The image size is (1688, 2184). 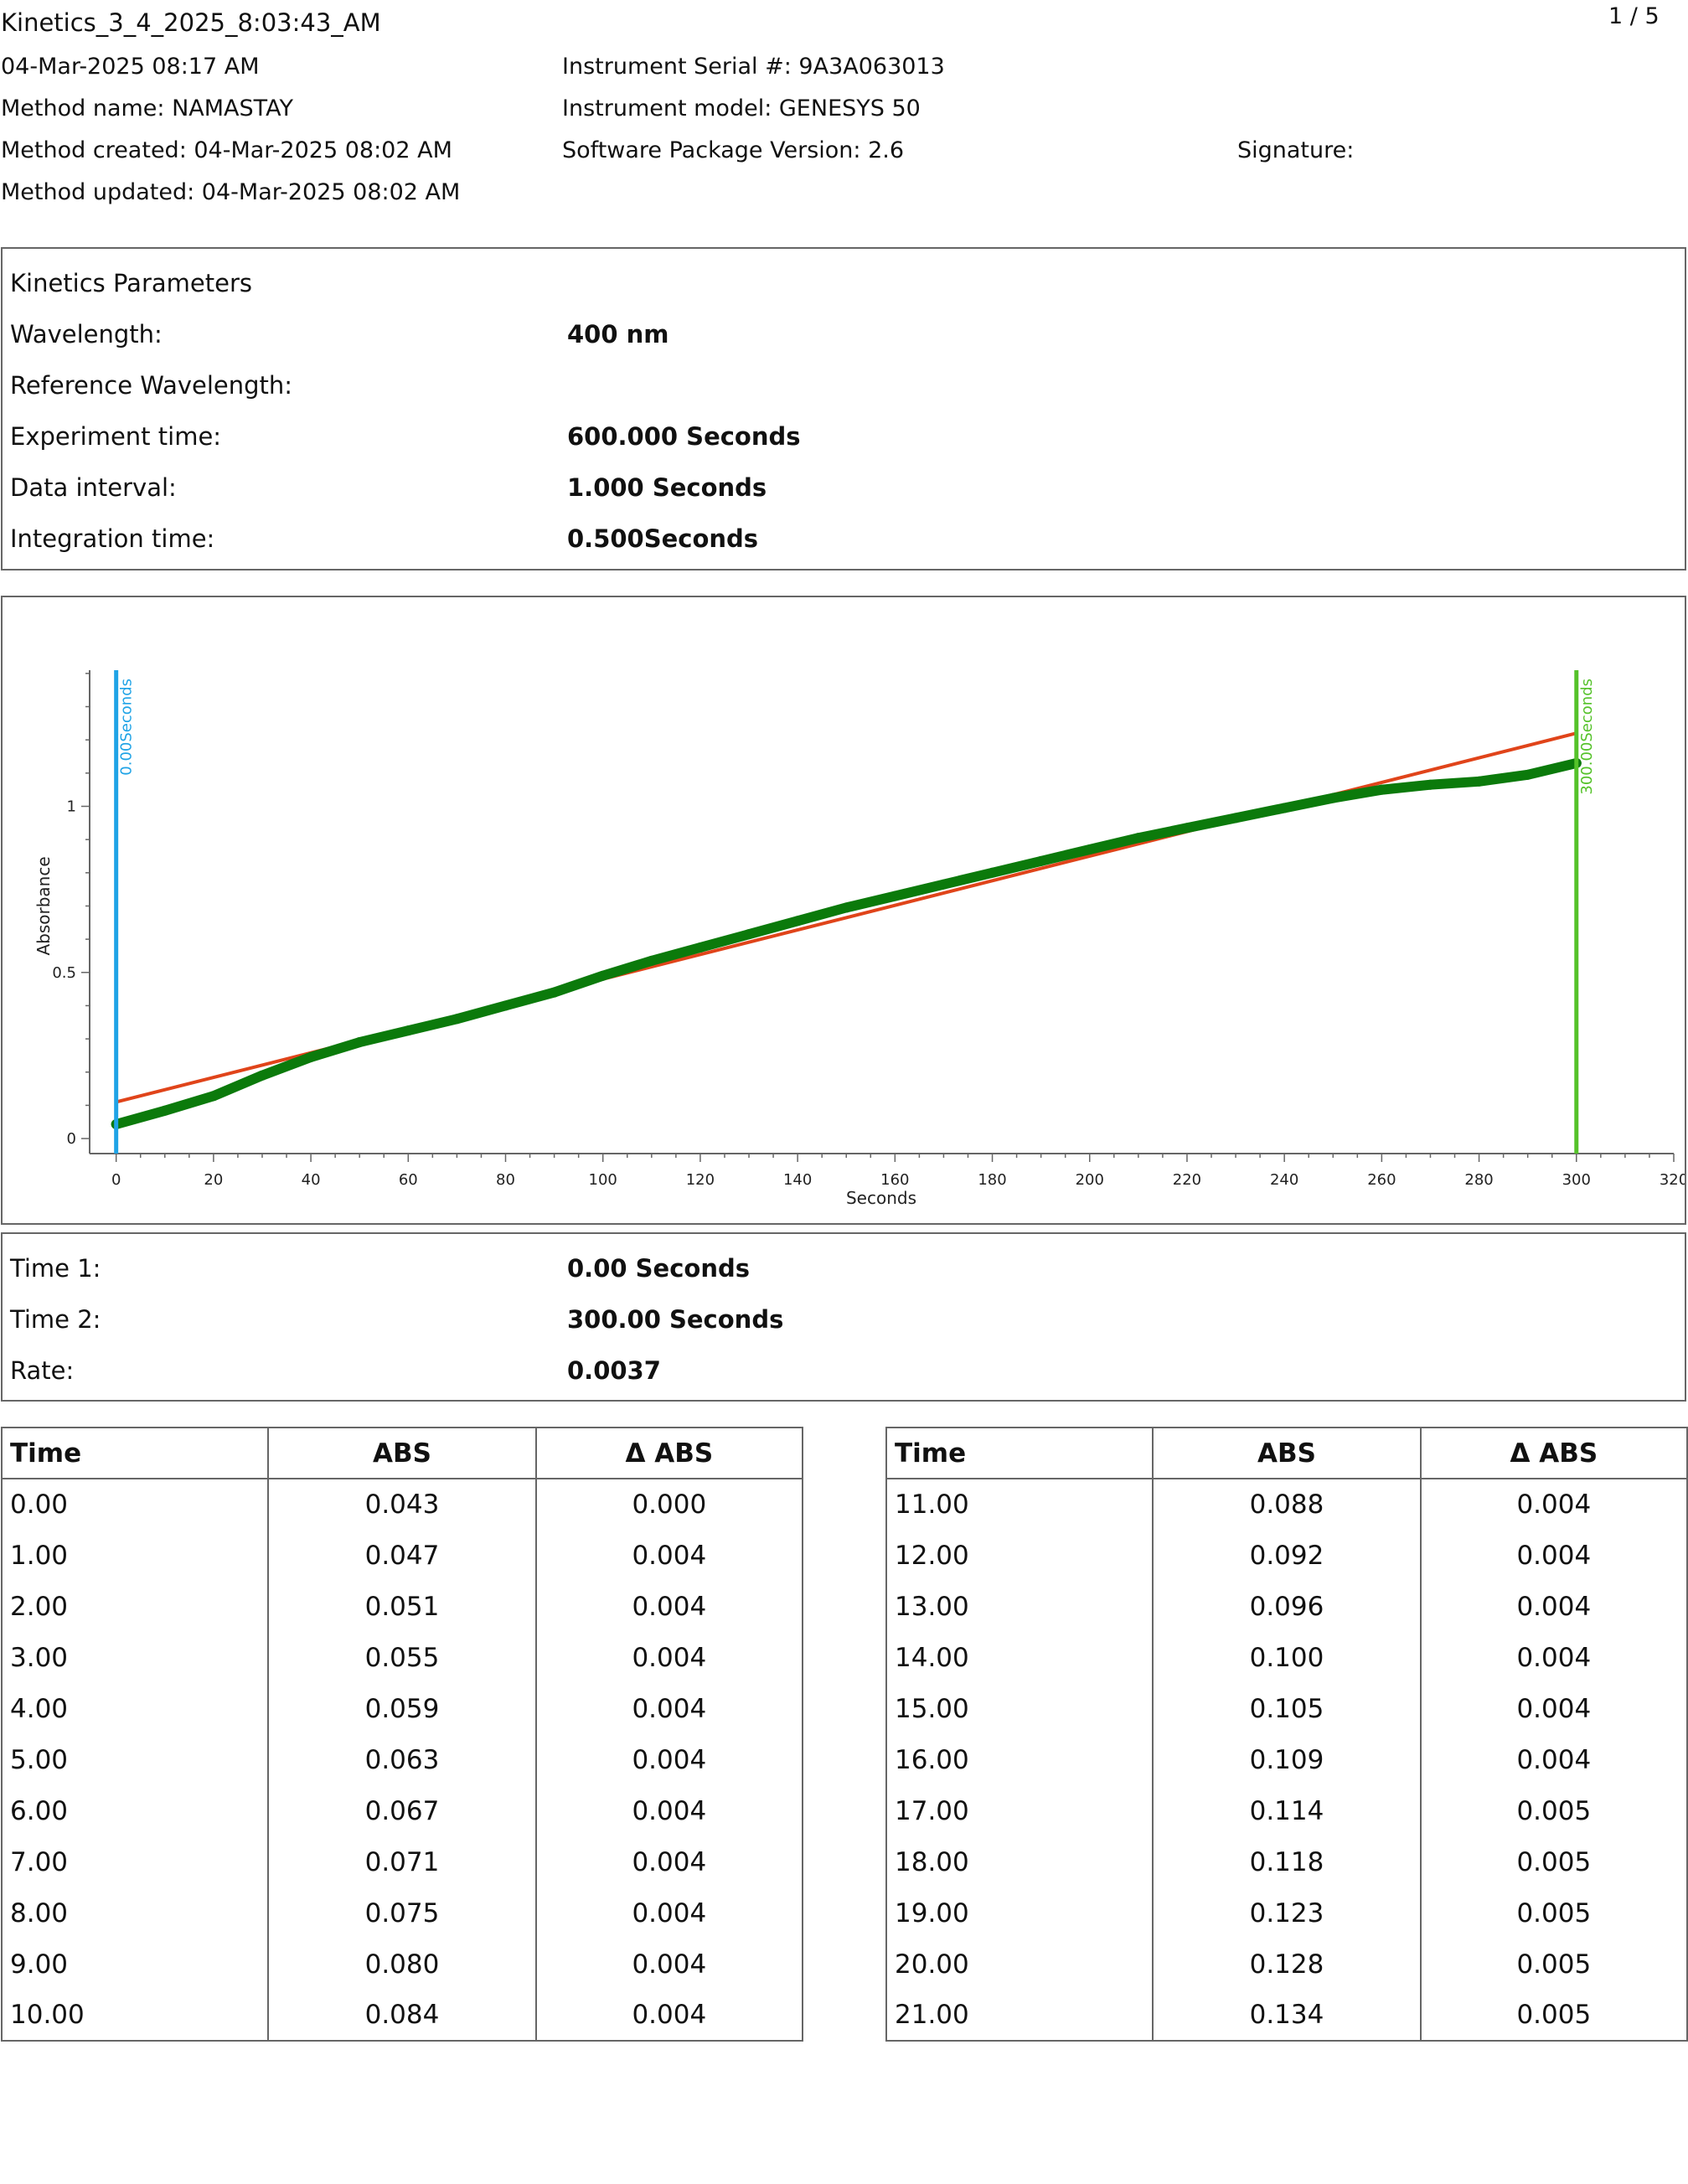 I want to click on cell-abs: 0.055, so click(x=402, y=1657).